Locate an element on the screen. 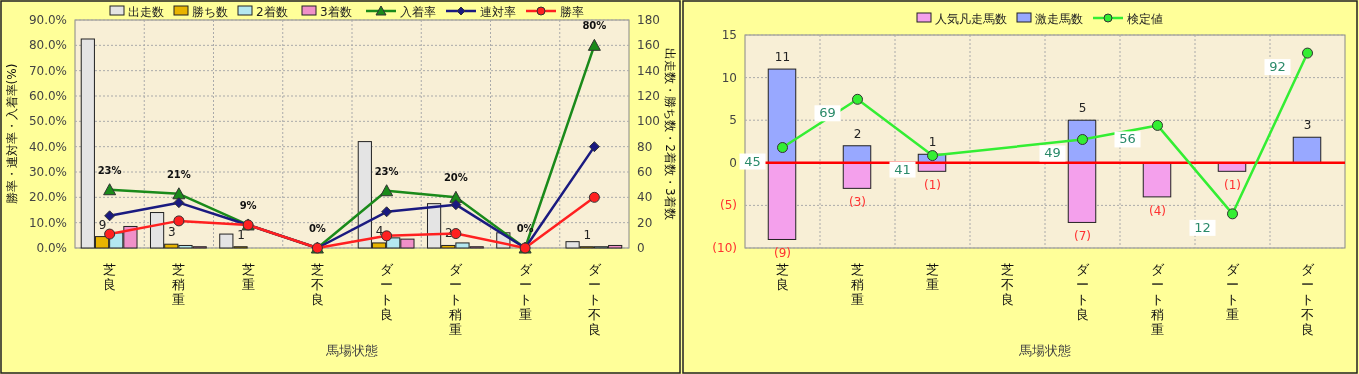 This screenshot has width=1359, height=374. data-label: 5 is located at coordinates (1082, 108).